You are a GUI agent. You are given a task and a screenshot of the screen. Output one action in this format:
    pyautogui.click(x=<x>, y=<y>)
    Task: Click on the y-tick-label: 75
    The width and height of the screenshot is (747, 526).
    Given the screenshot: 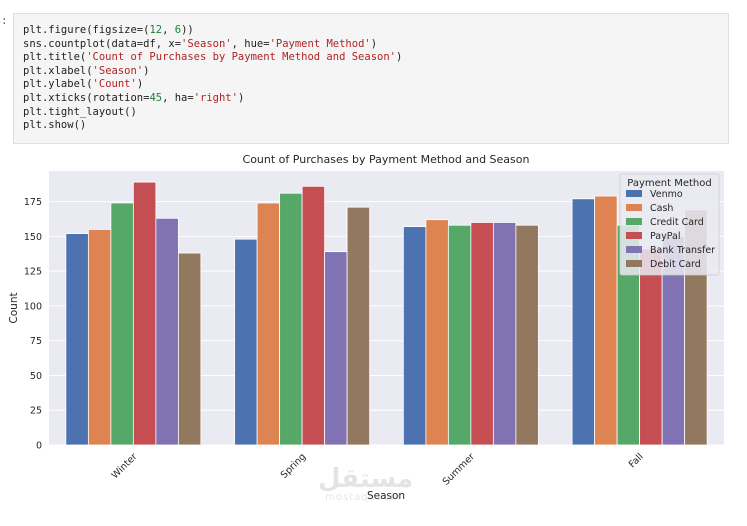 What is the action you would take?
    pyautogui.click(x=36, y=341)
    